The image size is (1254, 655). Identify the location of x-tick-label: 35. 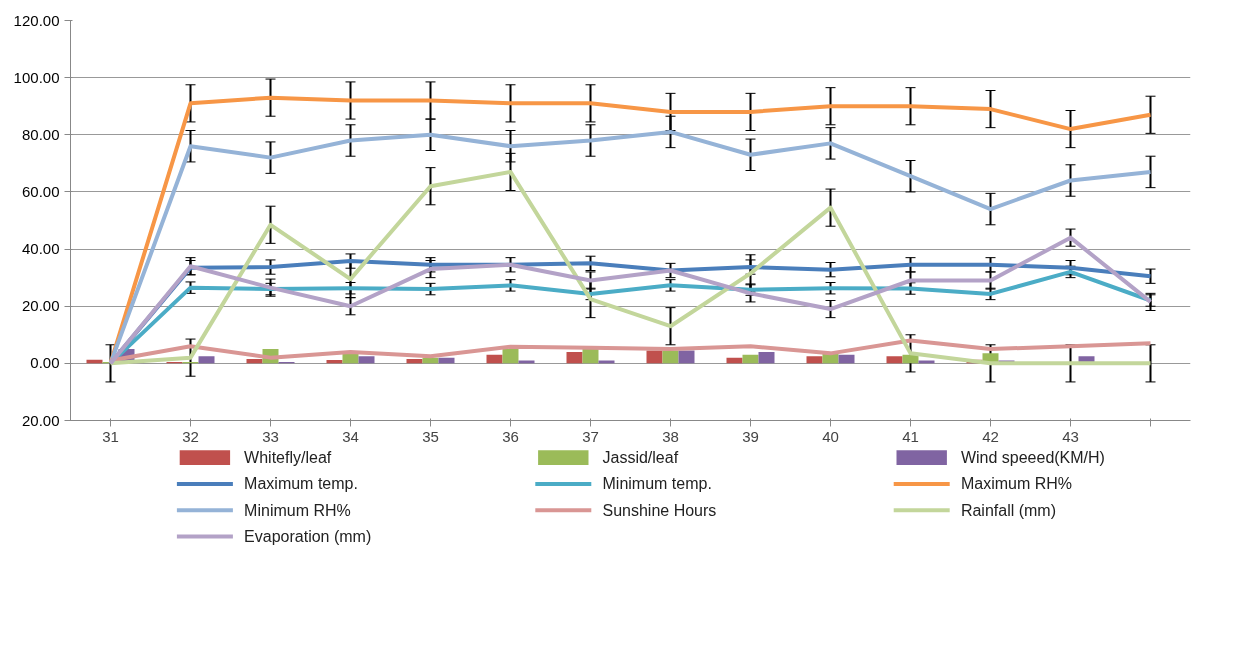
(430, 436).